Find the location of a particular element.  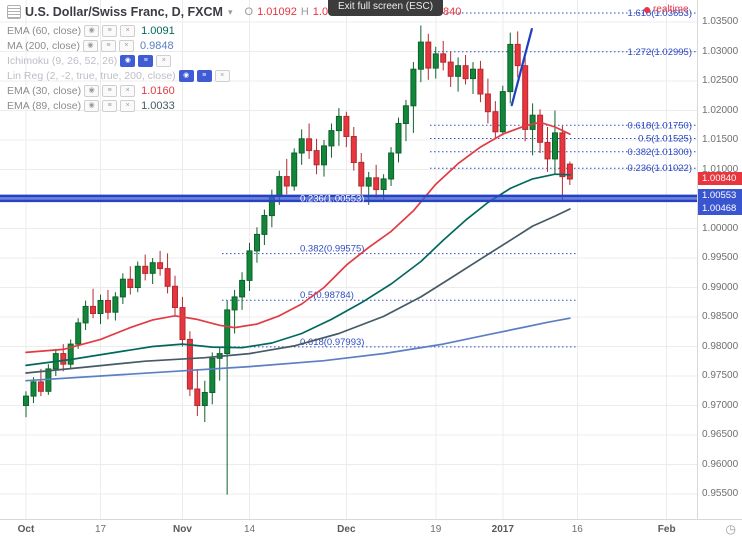

fib-level-label: 1.272(1.02995) is located at coordinates (660, 52).